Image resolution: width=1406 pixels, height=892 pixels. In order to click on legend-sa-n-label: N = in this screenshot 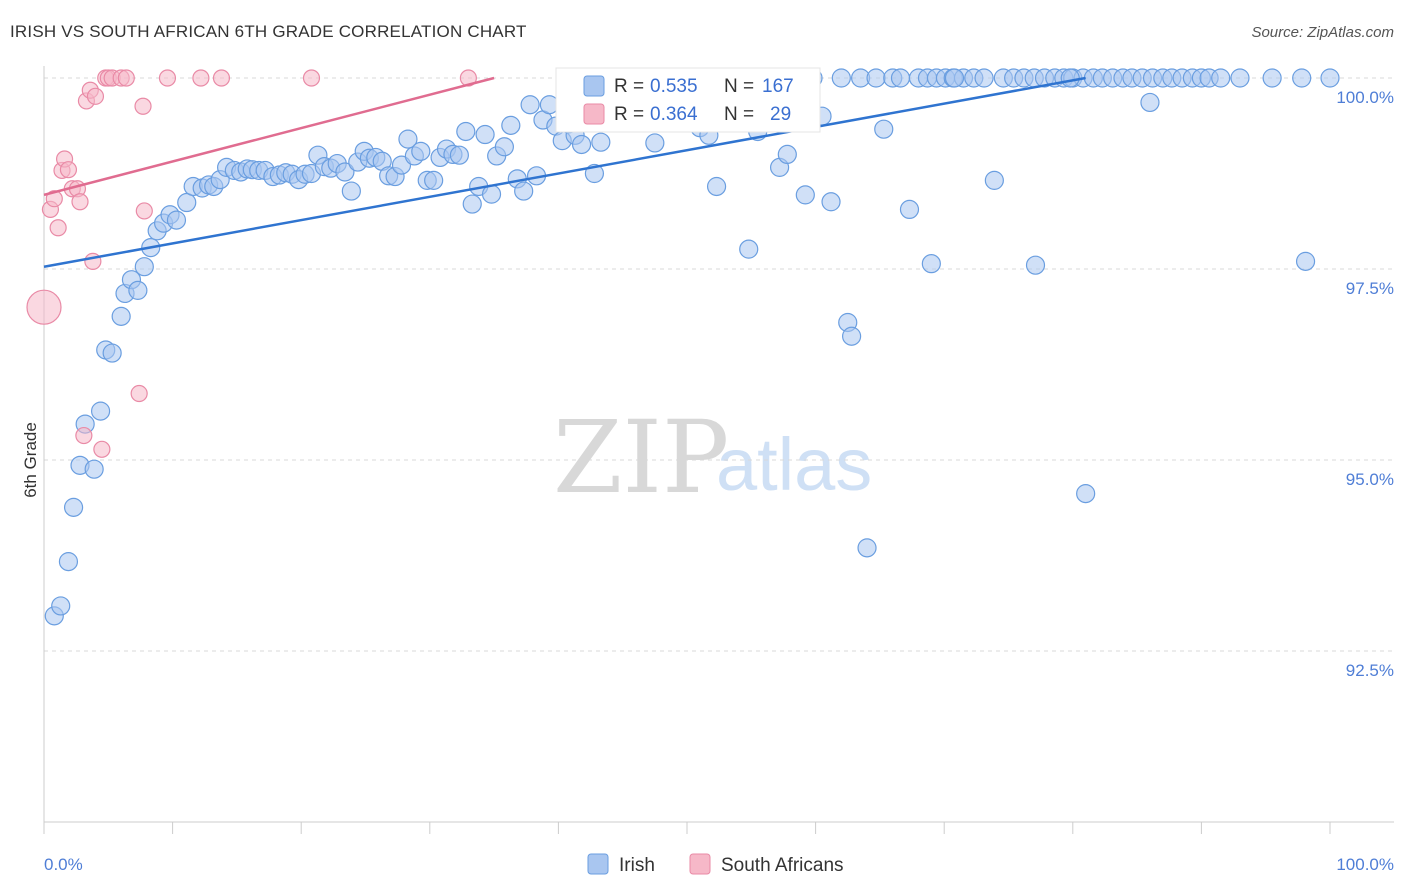, I will do `click(739, 114)`.